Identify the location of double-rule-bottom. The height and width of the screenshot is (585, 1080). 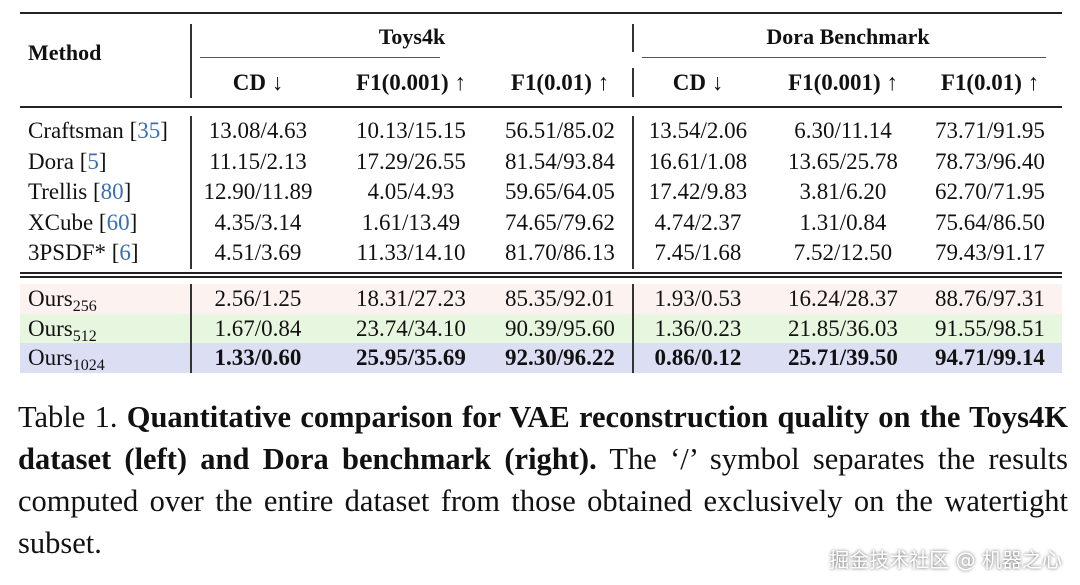
(541, 277).